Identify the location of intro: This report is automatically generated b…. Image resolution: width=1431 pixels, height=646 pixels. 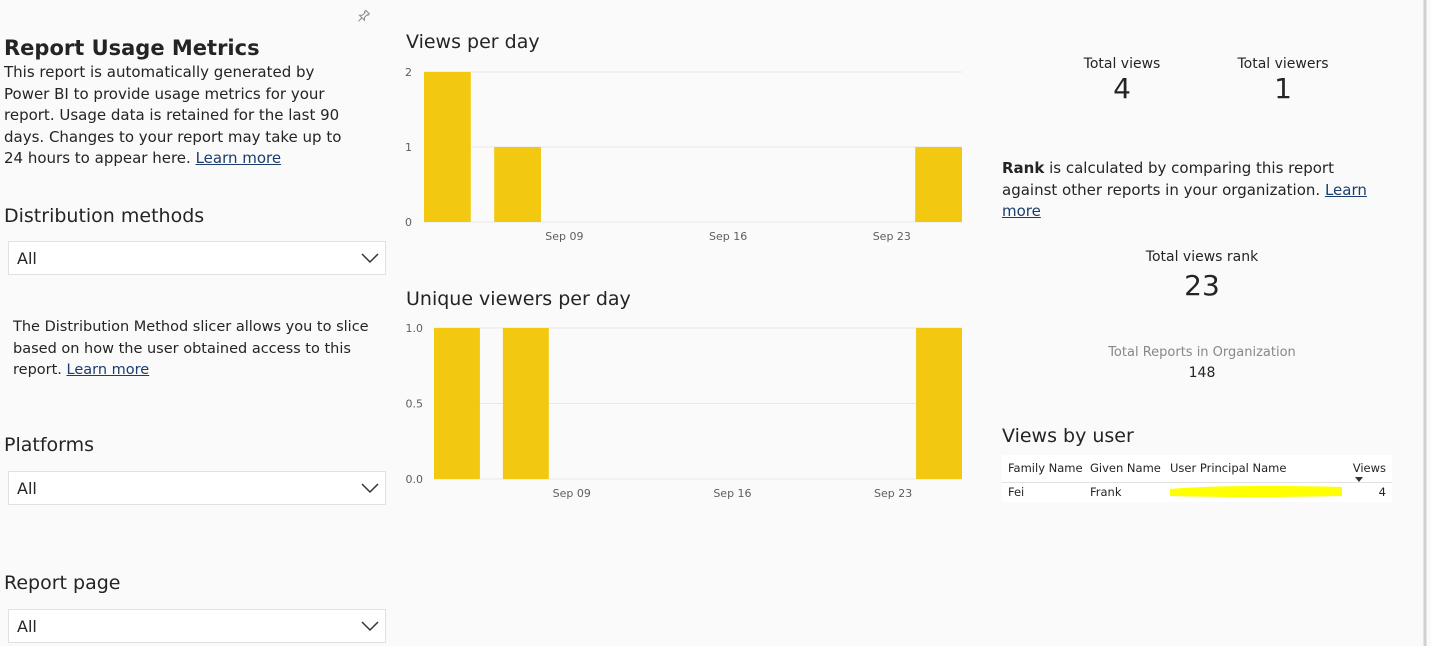
(184, 116).